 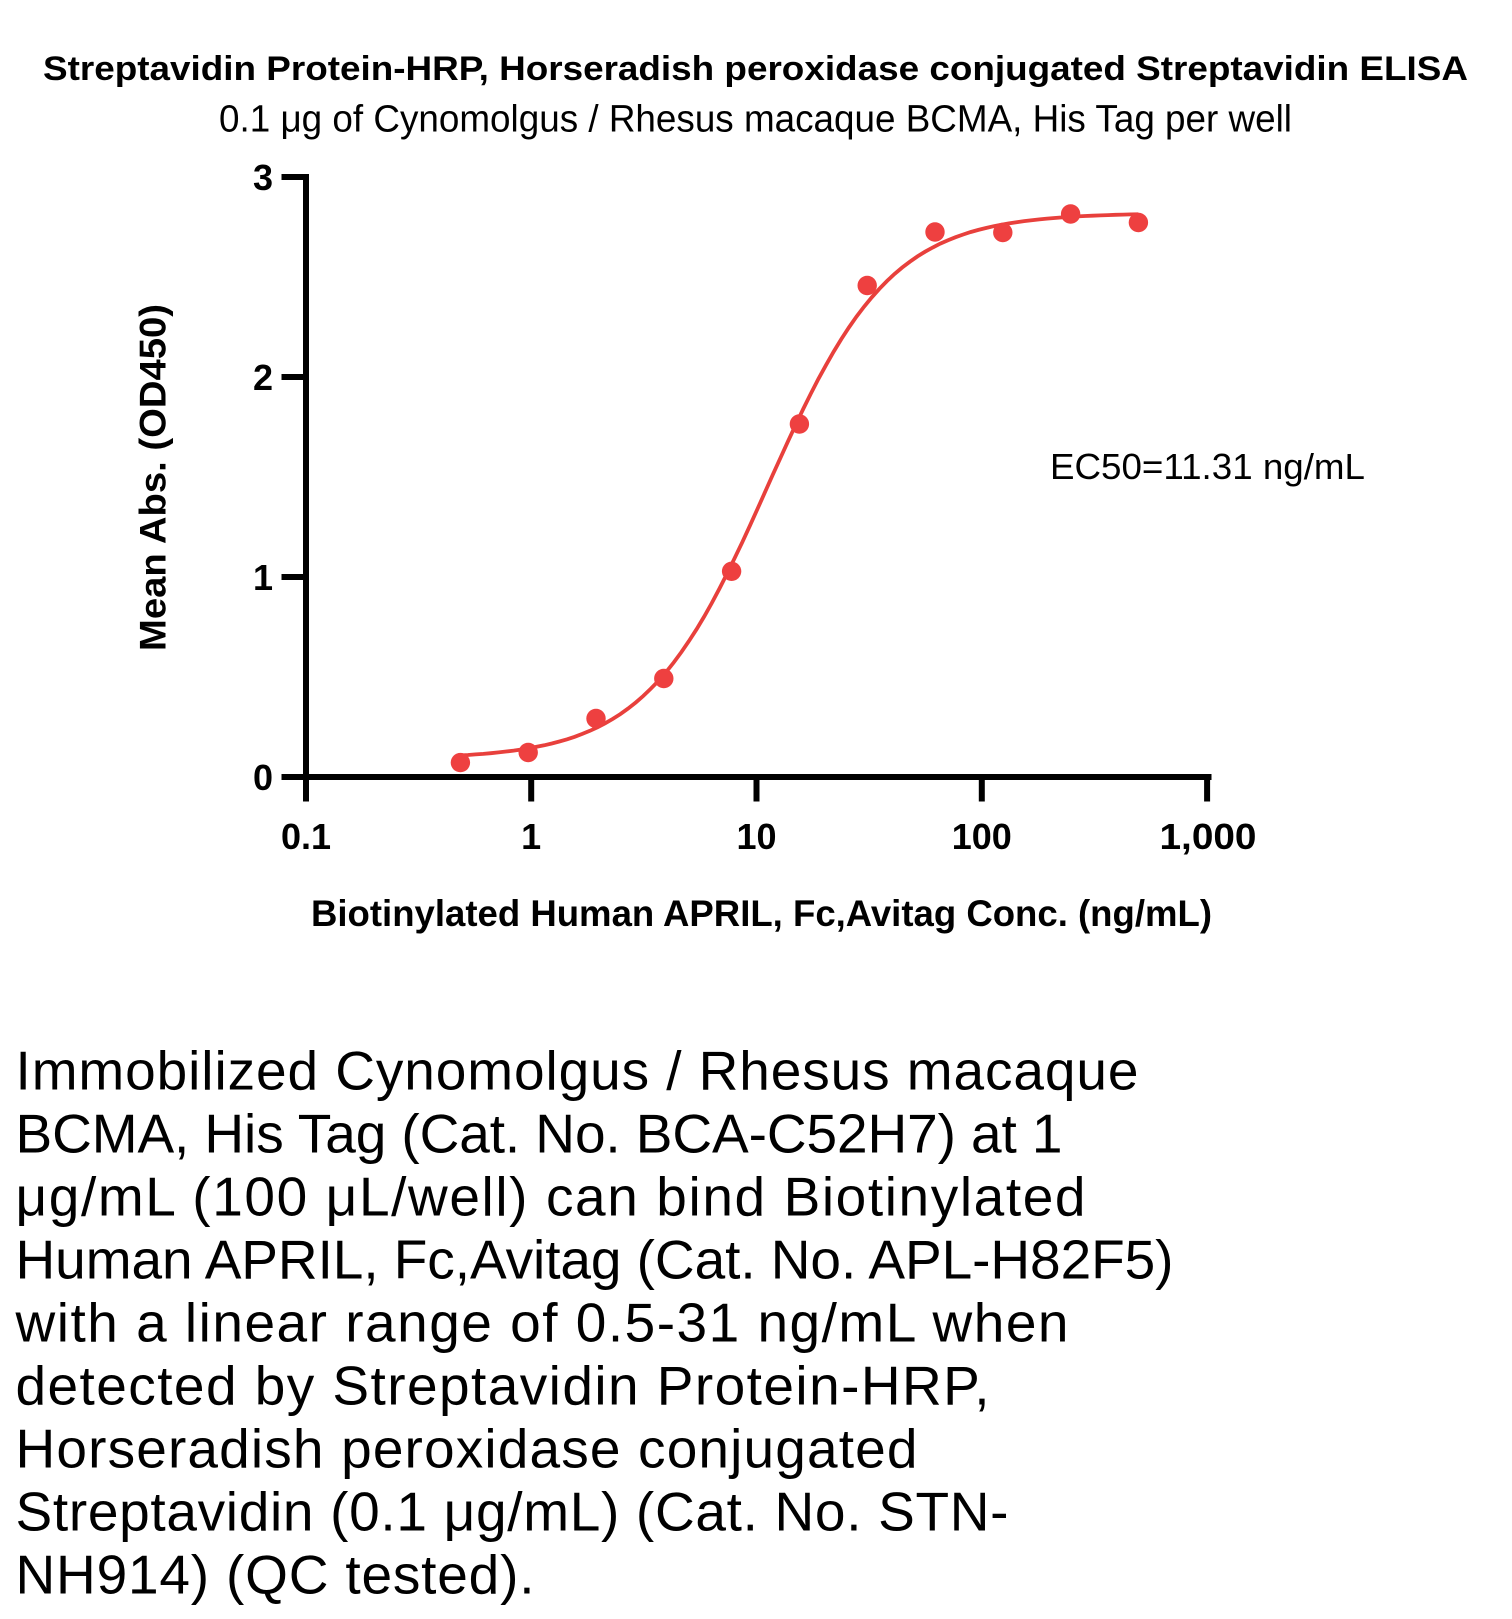 I want to click on svg-text: NH914) (QC tested)., so click(x=275, y=1575).